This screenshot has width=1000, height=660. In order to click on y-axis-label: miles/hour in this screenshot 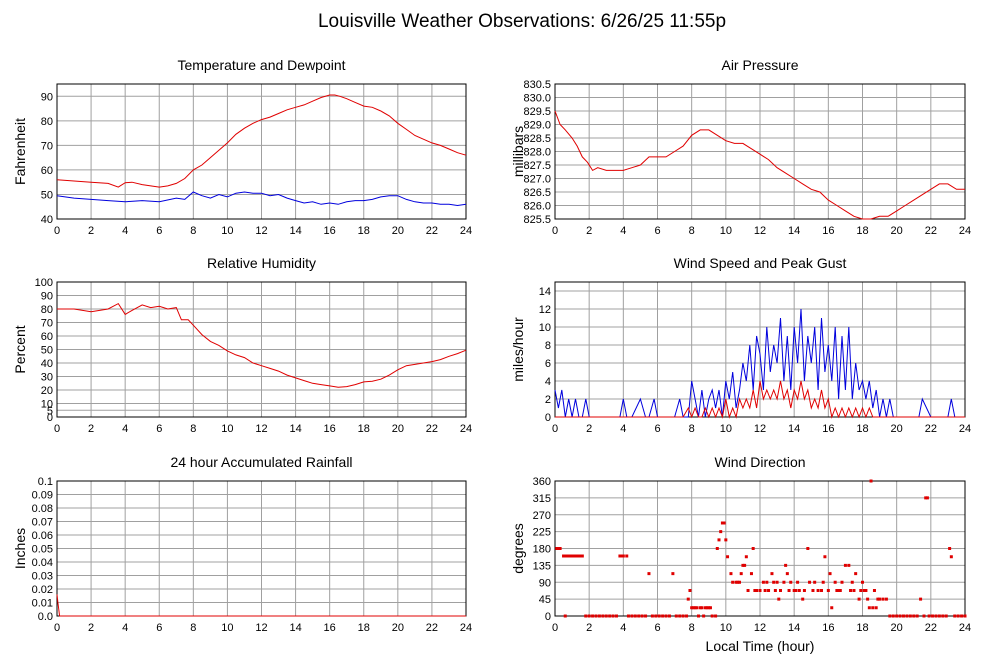, I will do `click(518, 349)`.